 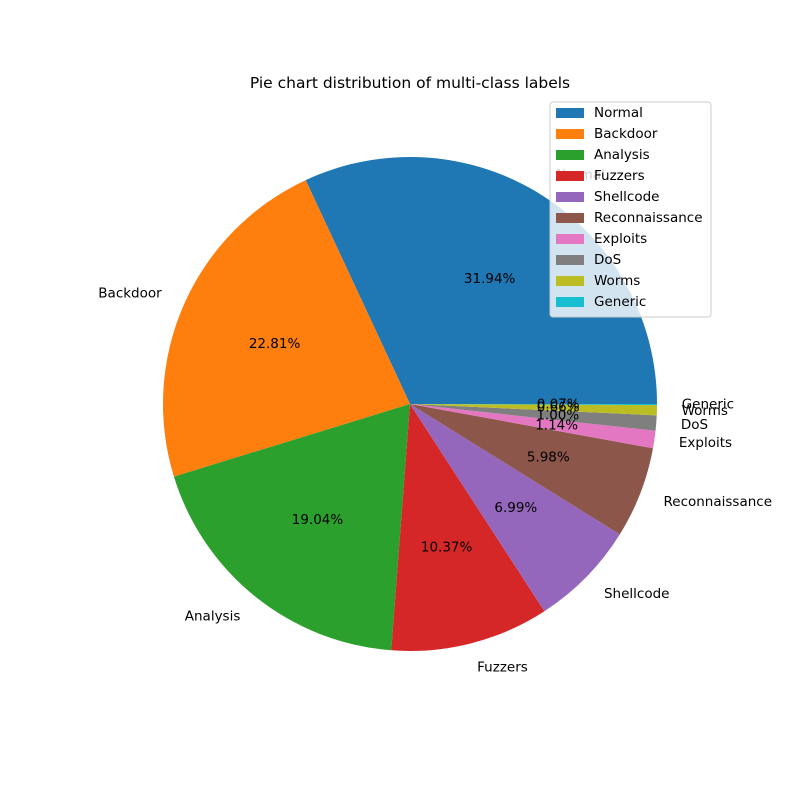 I want to click on legend-label-normal: Normal, so click(x=618, y=113).